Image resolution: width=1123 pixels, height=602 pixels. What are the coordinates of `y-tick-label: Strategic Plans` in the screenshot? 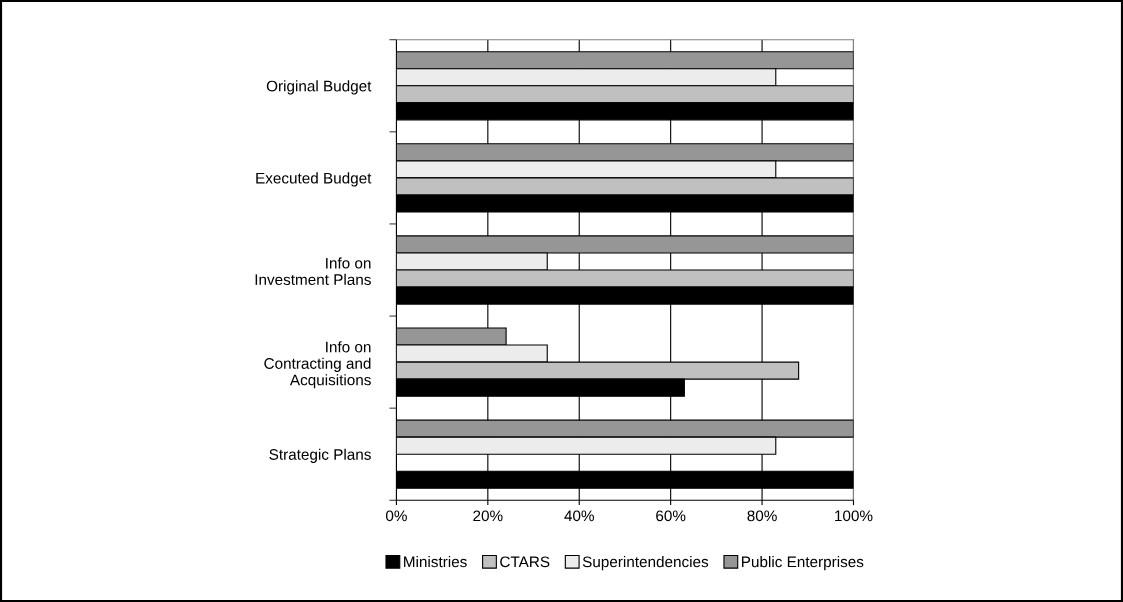 It's located at (320, 455).